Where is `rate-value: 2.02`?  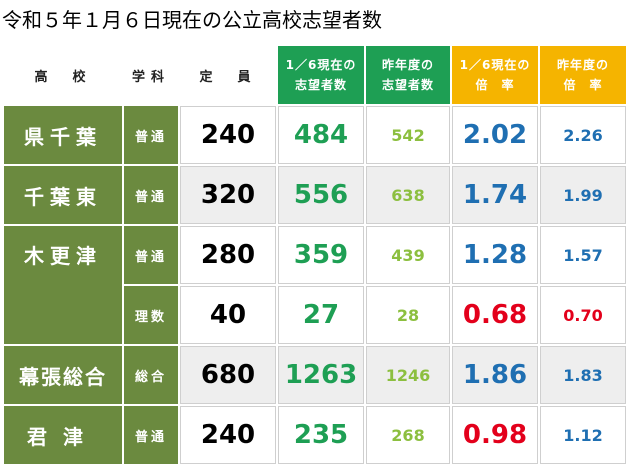 rate-value: 2.02 is located at coordinates (495, 135).